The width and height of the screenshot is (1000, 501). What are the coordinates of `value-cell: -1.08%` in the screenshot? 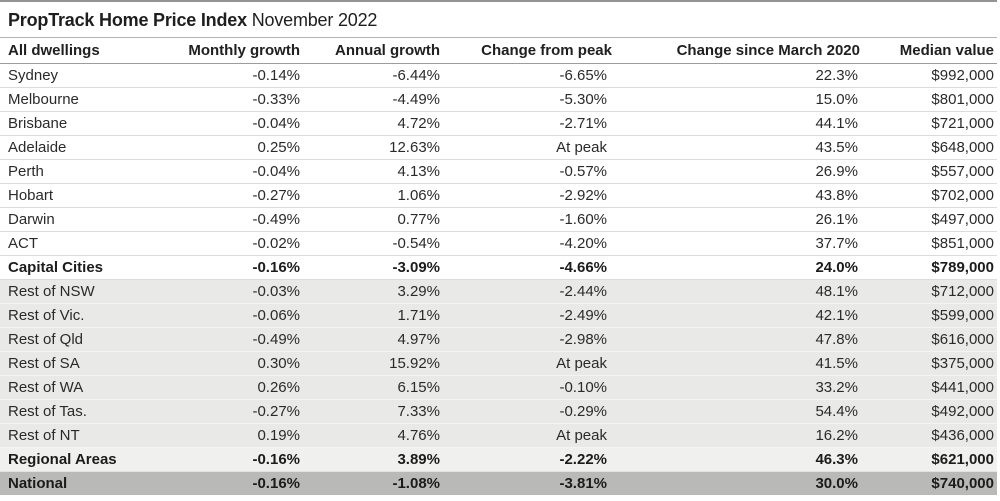 It's located at (416, 483).